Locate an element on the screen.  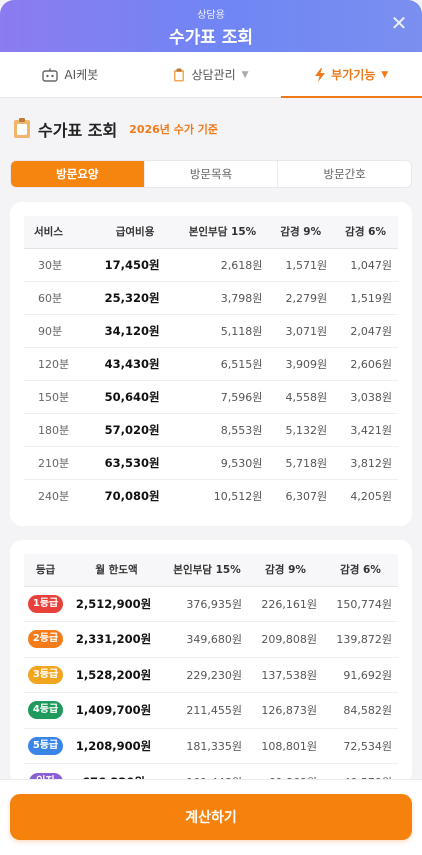
service-type-tabs: 방문요양 방문목욕 방문간호 is located at coordinates (211, 174).